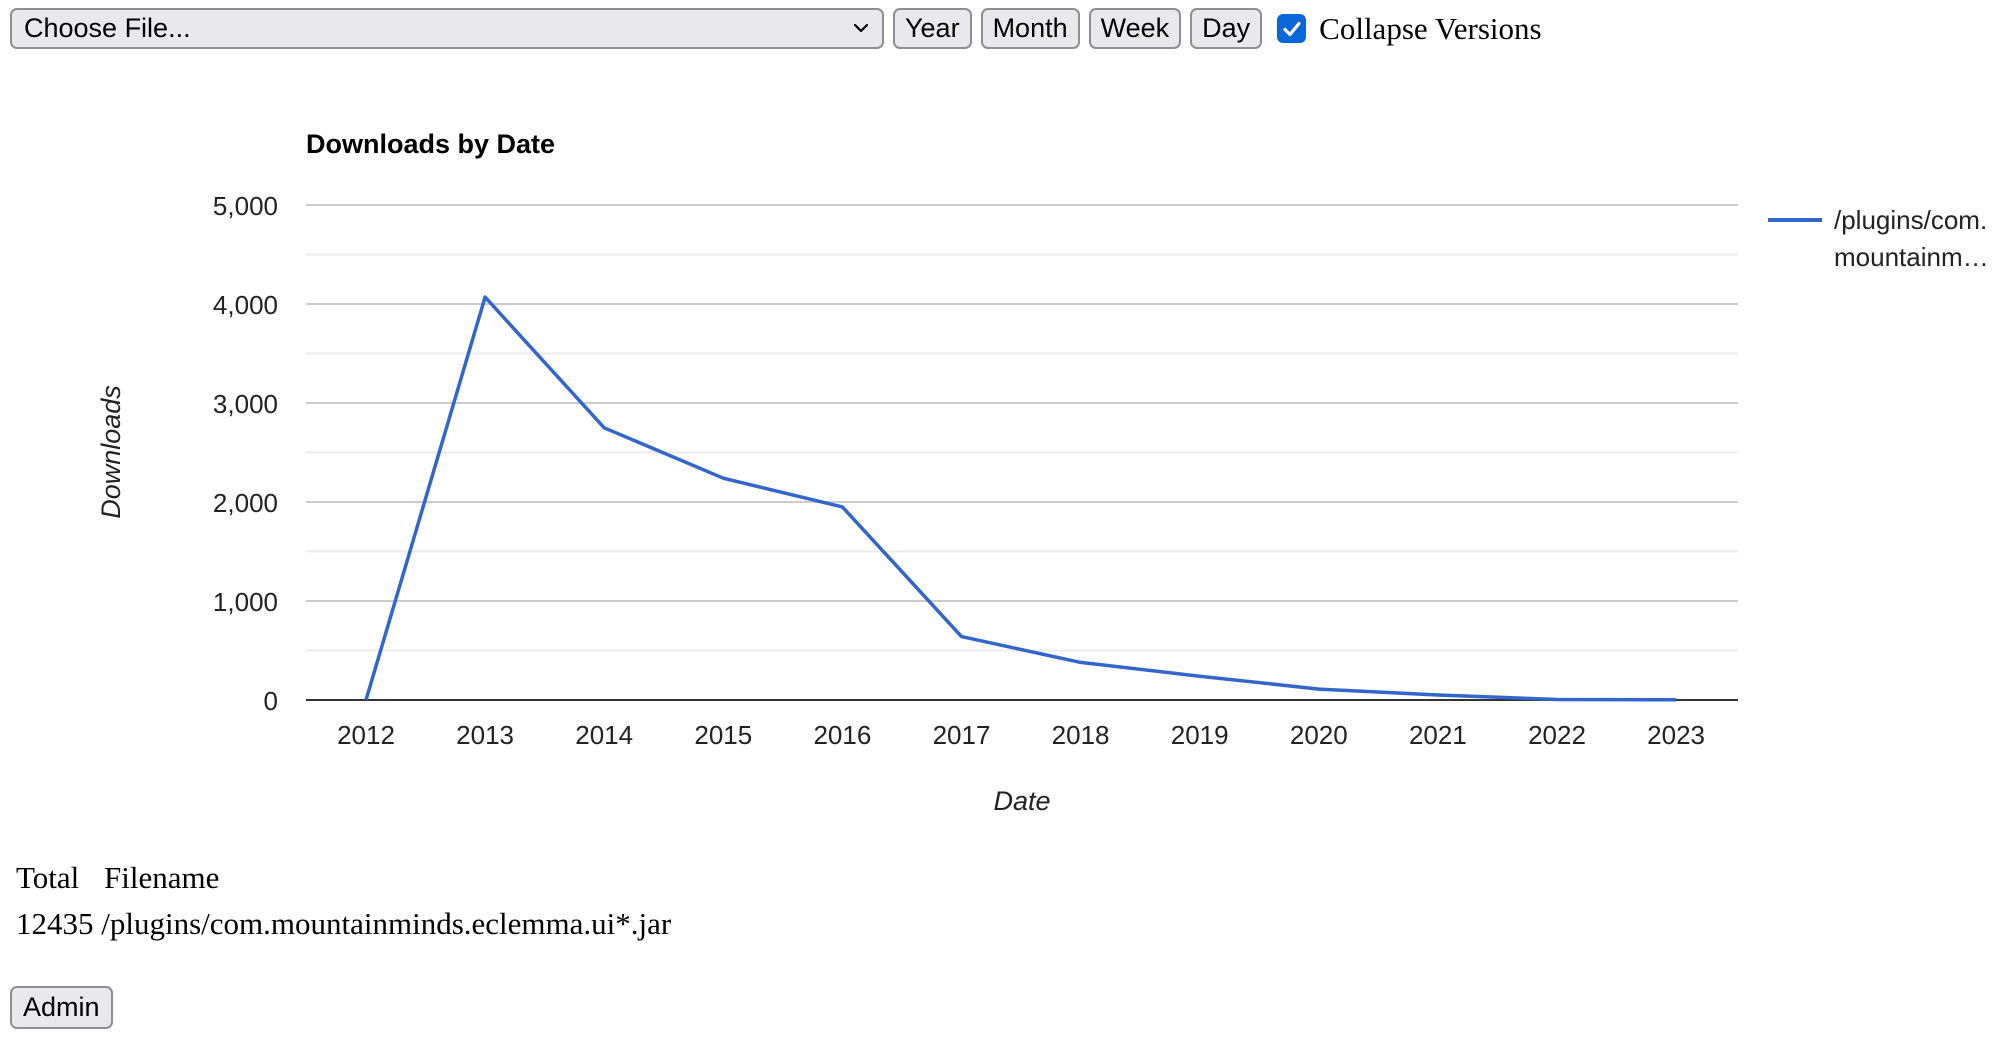 The height and width of the screenshot is (1050, 2014). What do you see at coordinates (430, 144) in the screenshot?
I see `chart-title: Downloads by Date` at bounding box center [430, 144].